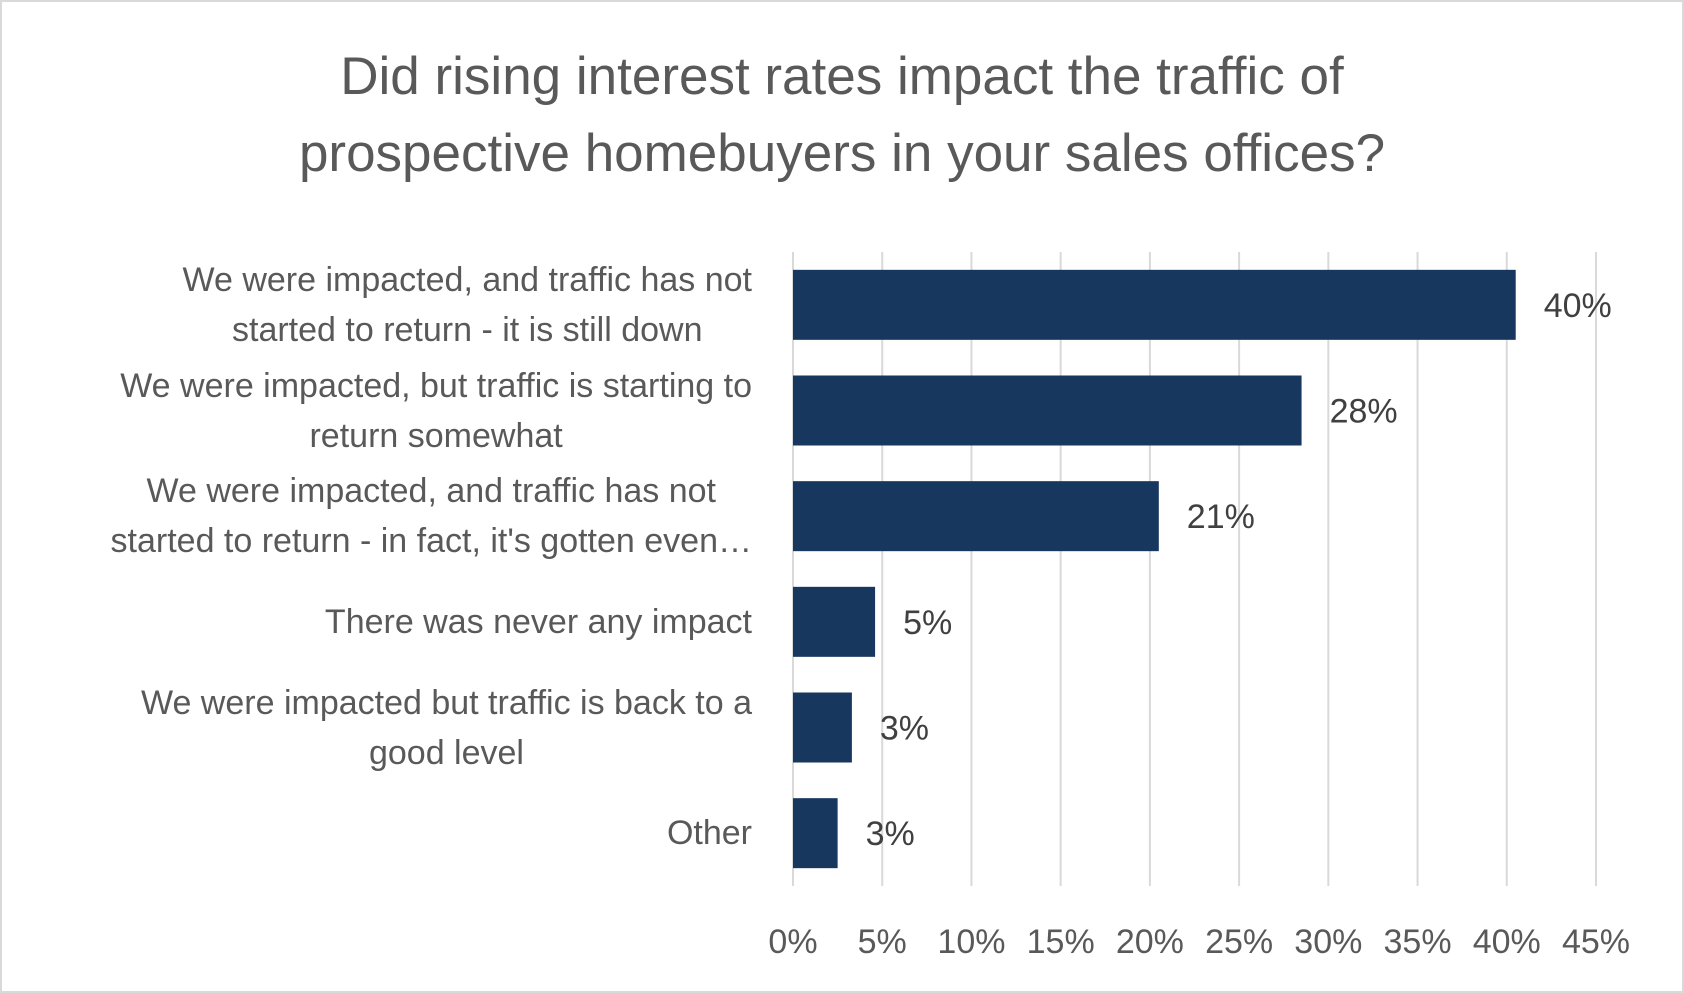  Describe the element at coordinates (1221, 517) in the screenshot. I see `data-label: 21%` at that location.